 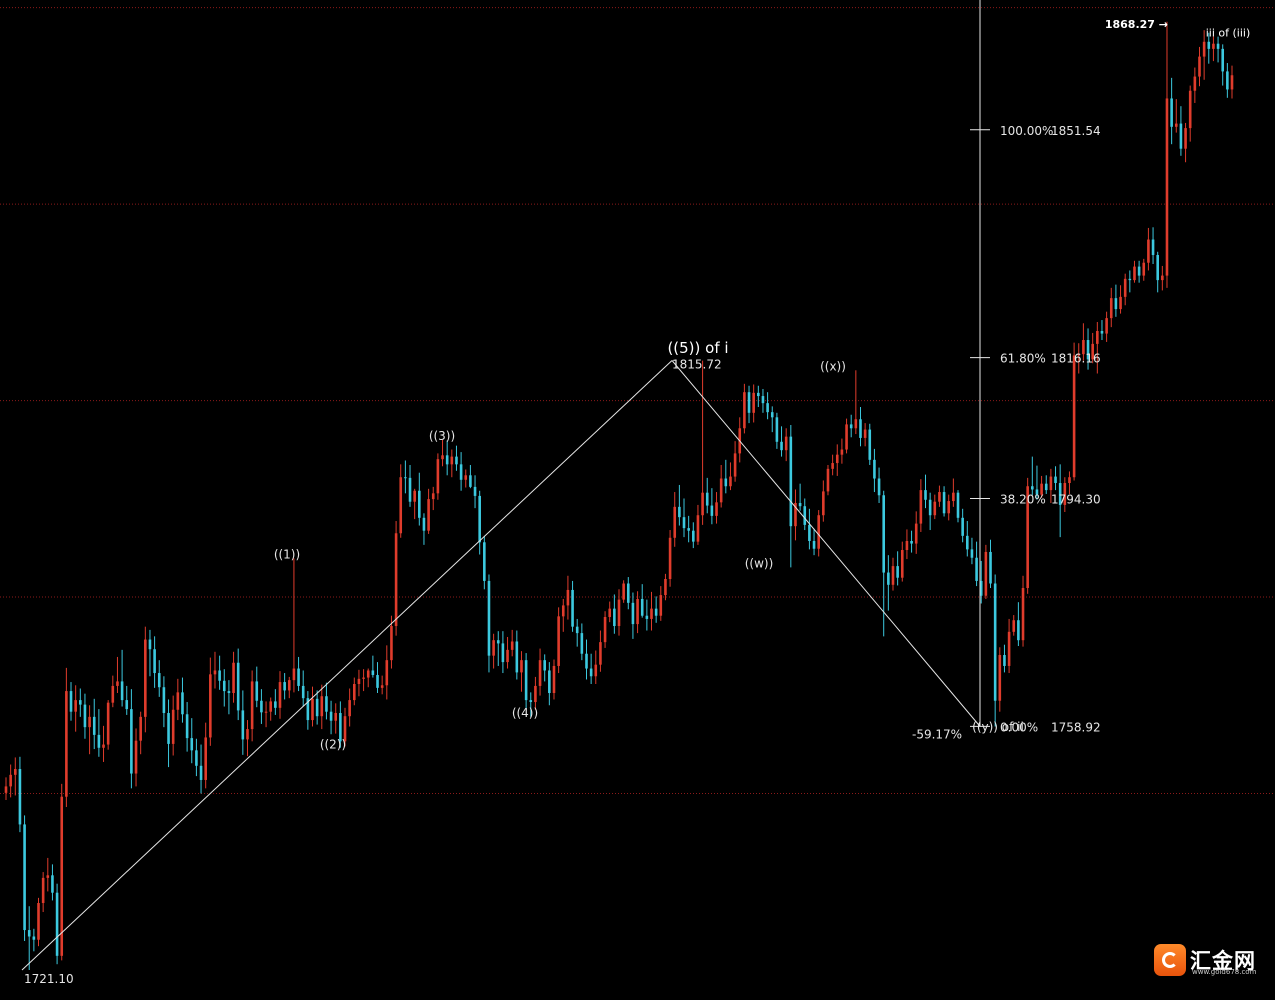 What do you see at coordinates (1076, 359) in the screenshot?
I see `fib-value-1: 1816.16` at bounding box center [1076, 359].